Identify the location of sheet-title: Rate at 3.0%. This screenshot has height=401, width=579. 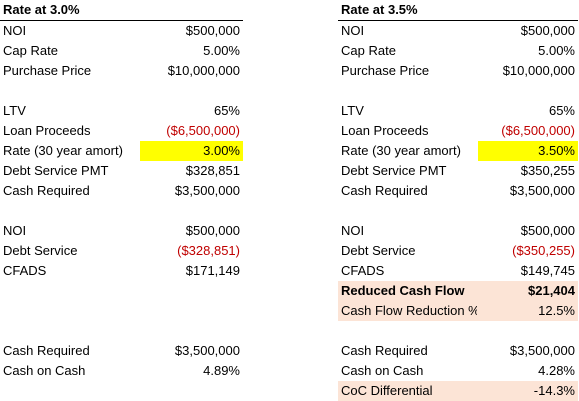
(41, 9).